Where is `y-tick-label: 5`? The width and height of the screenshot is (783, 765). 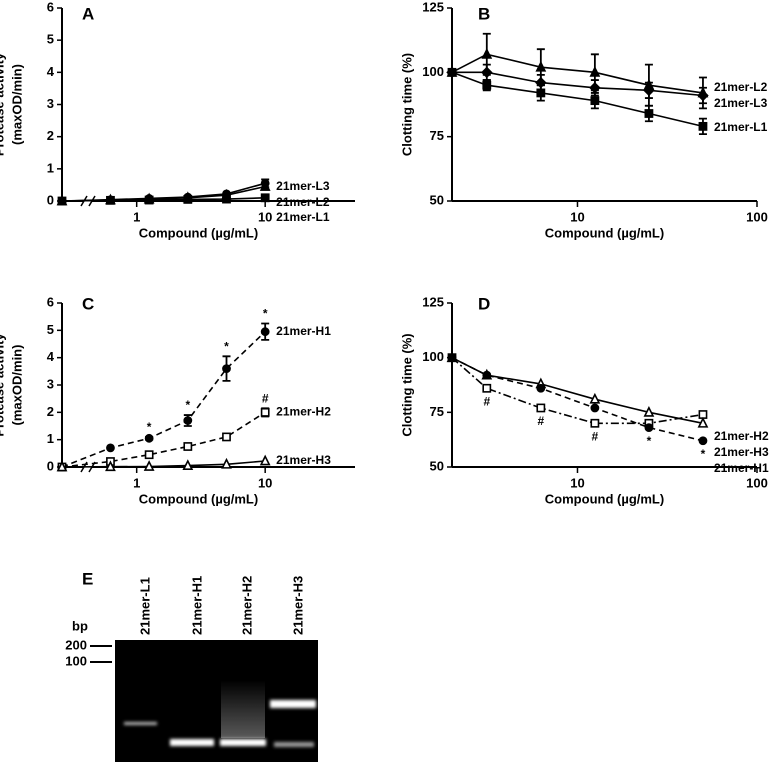 y-tick-label: 5 is located at coordinates (50, 329).